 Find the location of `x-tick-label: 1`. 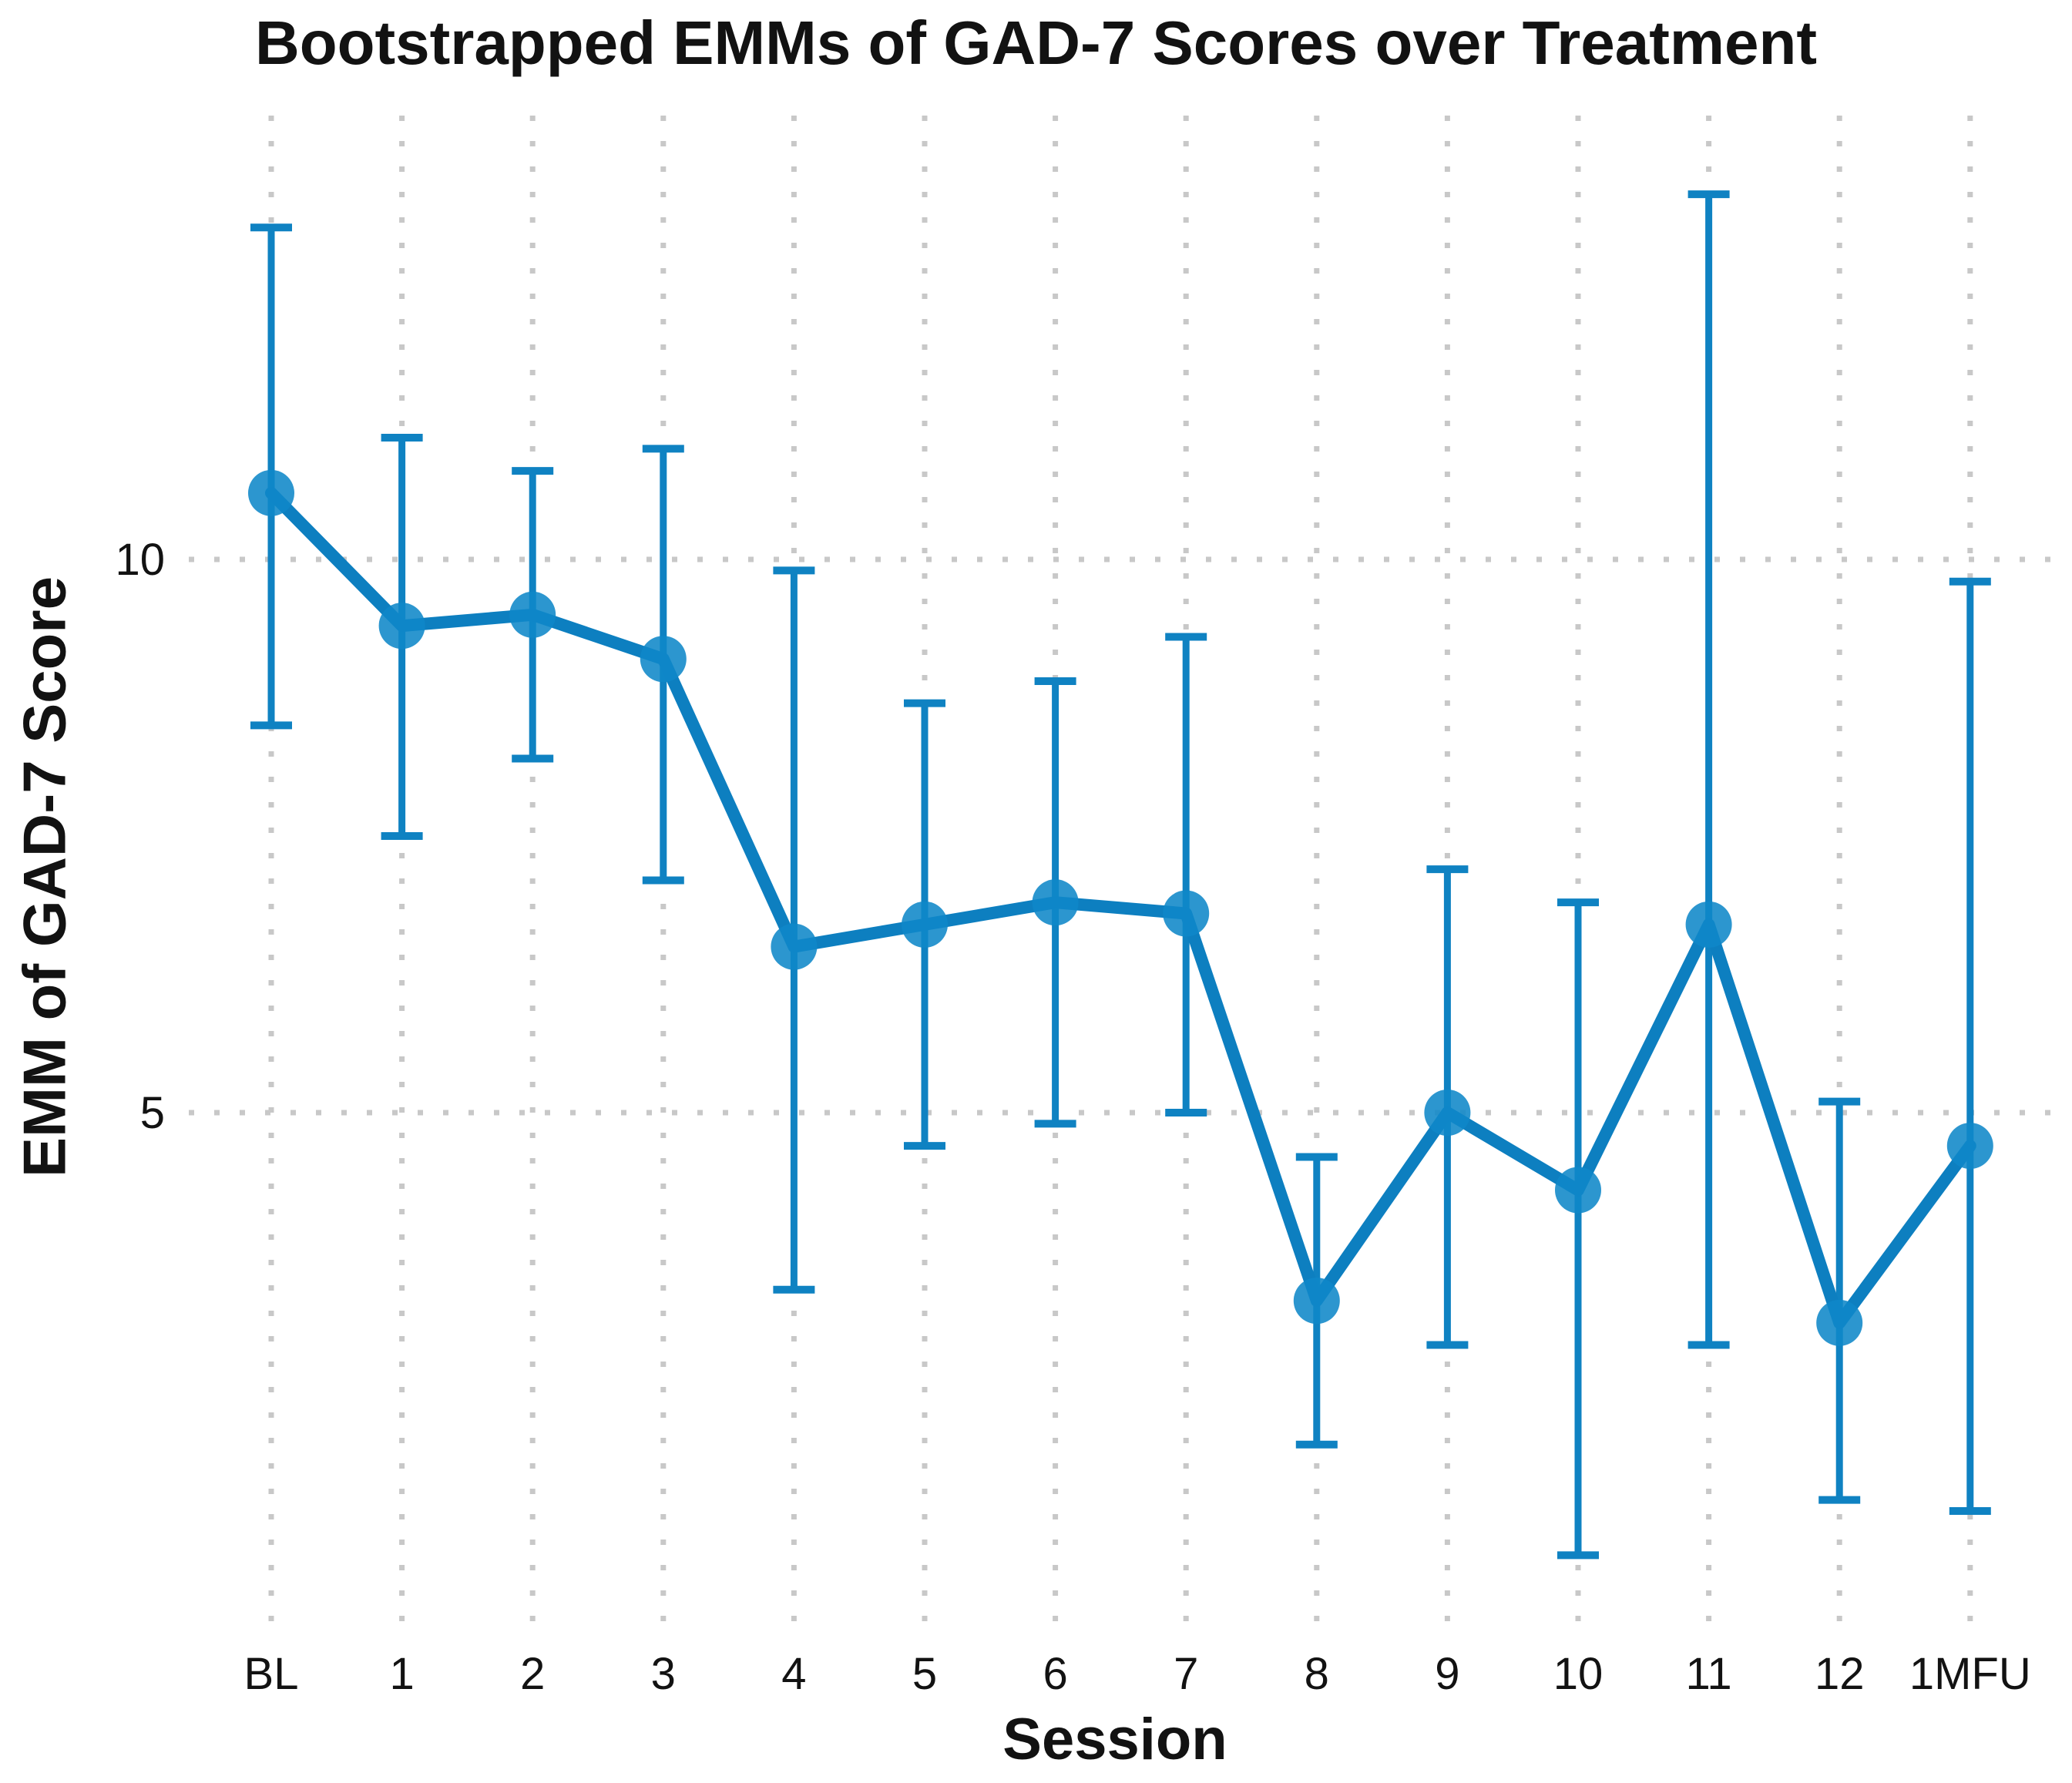

x-tick-label: 1 is located at coordinates (401, 1674).